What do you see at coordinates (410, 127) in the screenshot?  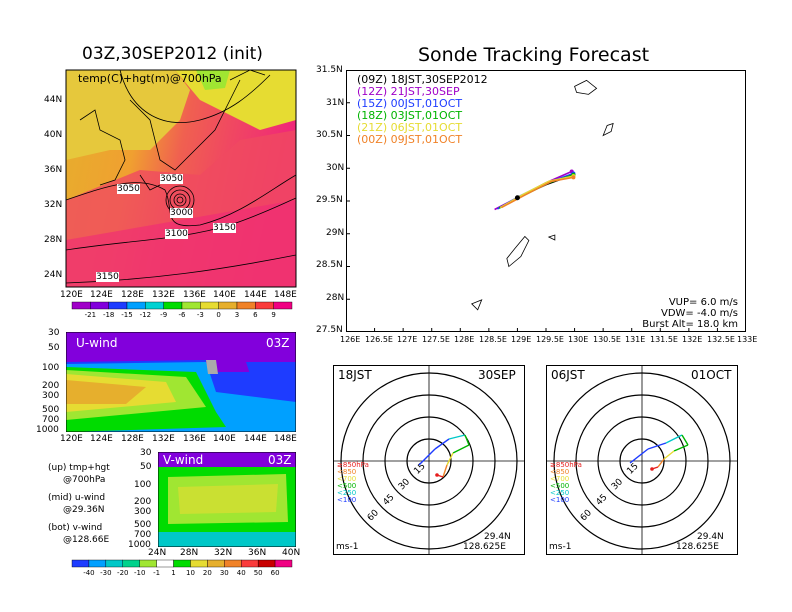 I see `legend-entry: (21Z) 06JST,01OCT` at bounding box center [410, 127].